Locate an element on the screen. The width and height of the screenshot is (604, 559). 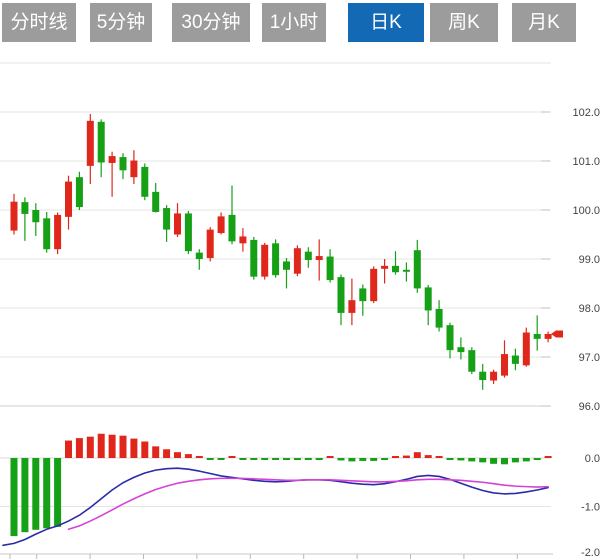
macd-axis-label: -1.0 is located at coordinates (590, 508).